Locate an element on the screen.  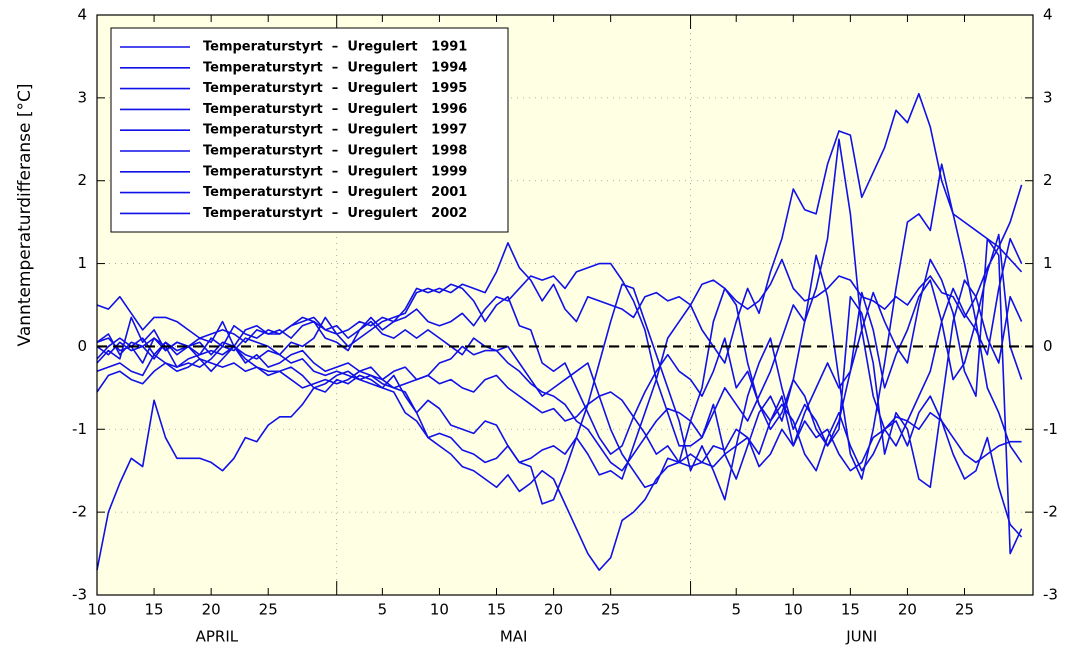
legend-label: Temperaturstyrt – Uregulert 1998 is located at coordinates (335, 151).